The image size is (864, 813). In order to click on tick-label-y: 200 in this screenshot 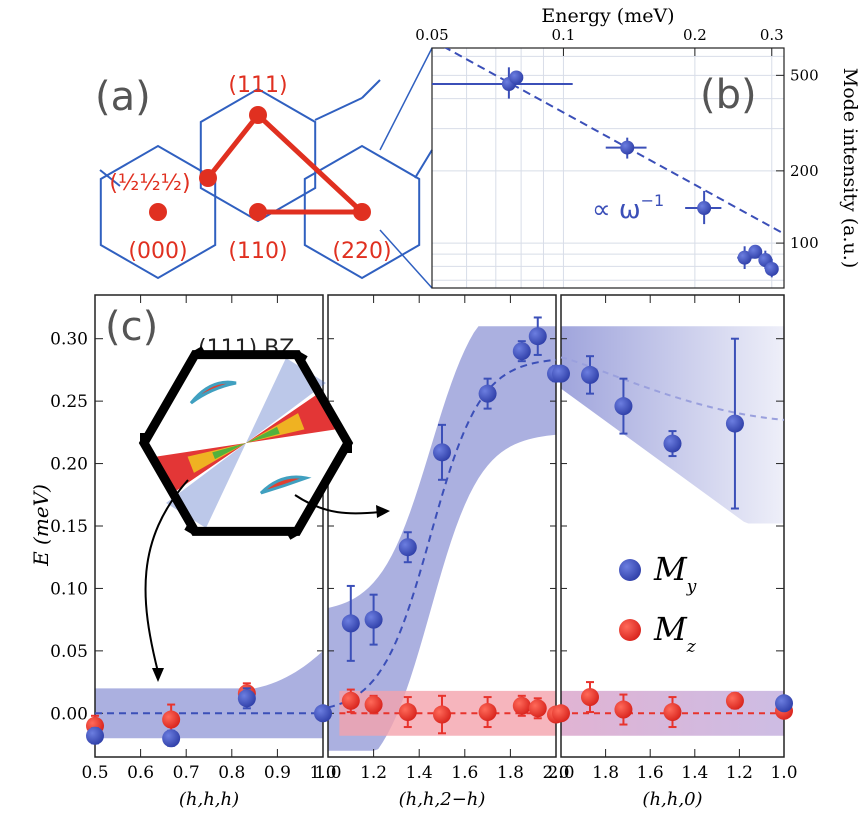, I will do `click(804, 171)`.